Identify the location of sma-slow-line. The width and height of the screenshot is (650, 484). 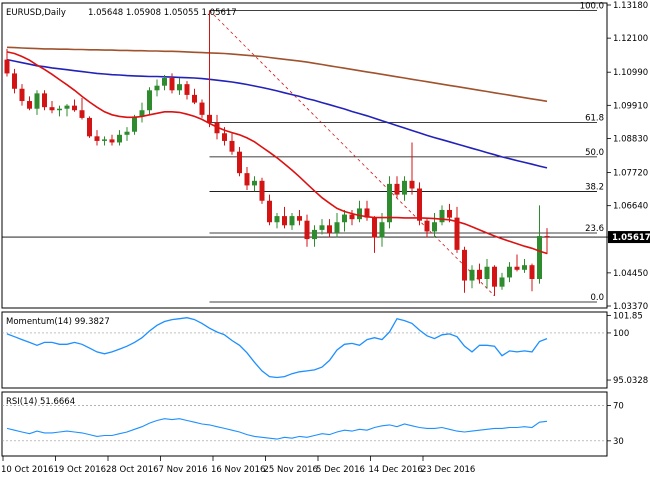
(277, 74).